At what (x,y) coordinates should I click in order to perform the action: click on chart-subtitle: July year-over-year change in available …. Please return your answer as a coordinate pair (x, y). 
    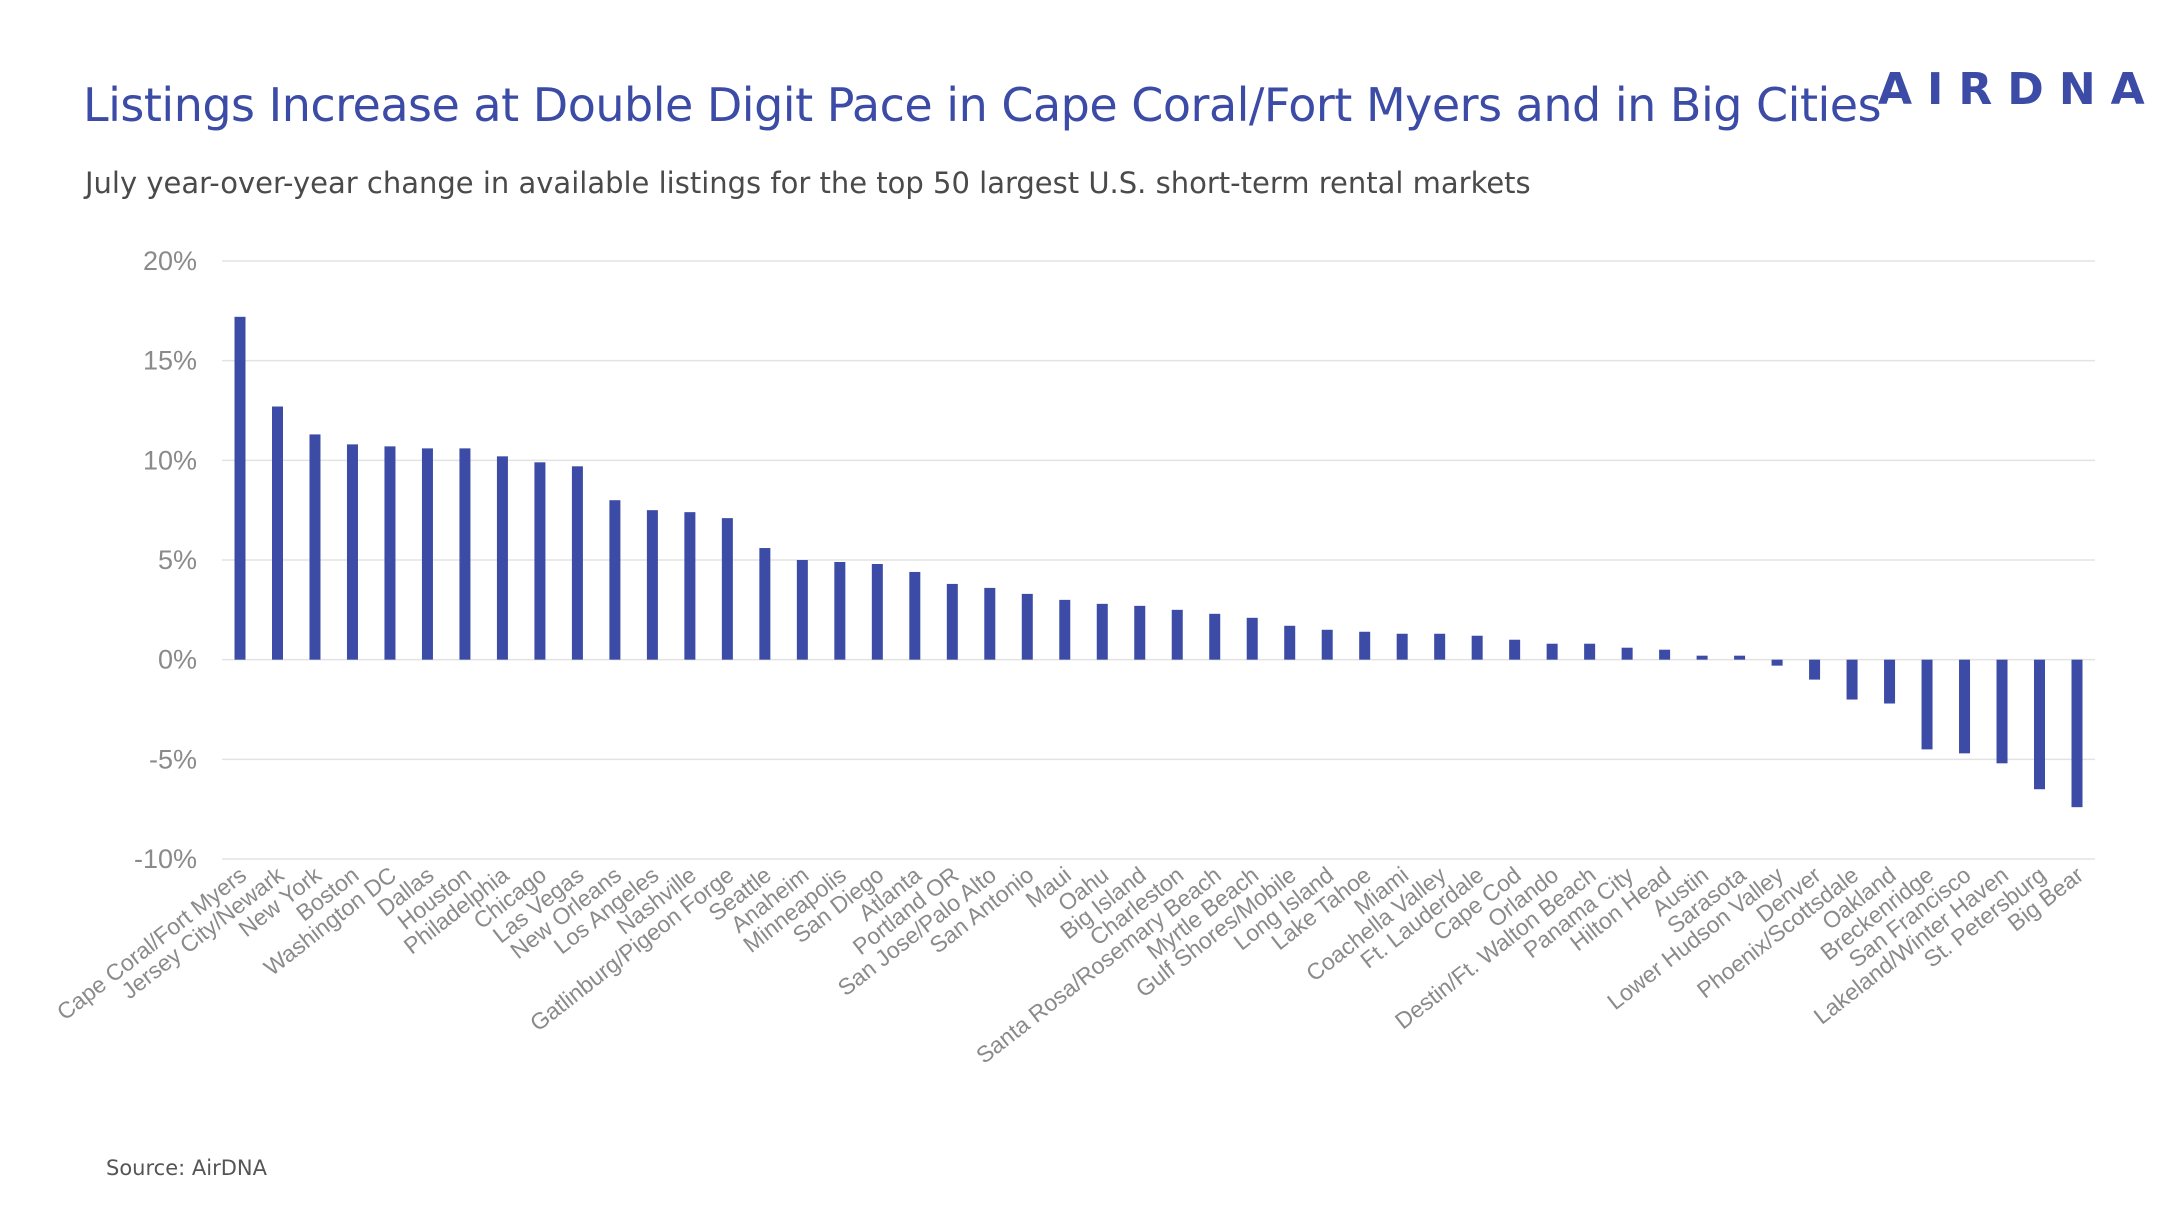
    Looking at the image, I should click on (808, 183).